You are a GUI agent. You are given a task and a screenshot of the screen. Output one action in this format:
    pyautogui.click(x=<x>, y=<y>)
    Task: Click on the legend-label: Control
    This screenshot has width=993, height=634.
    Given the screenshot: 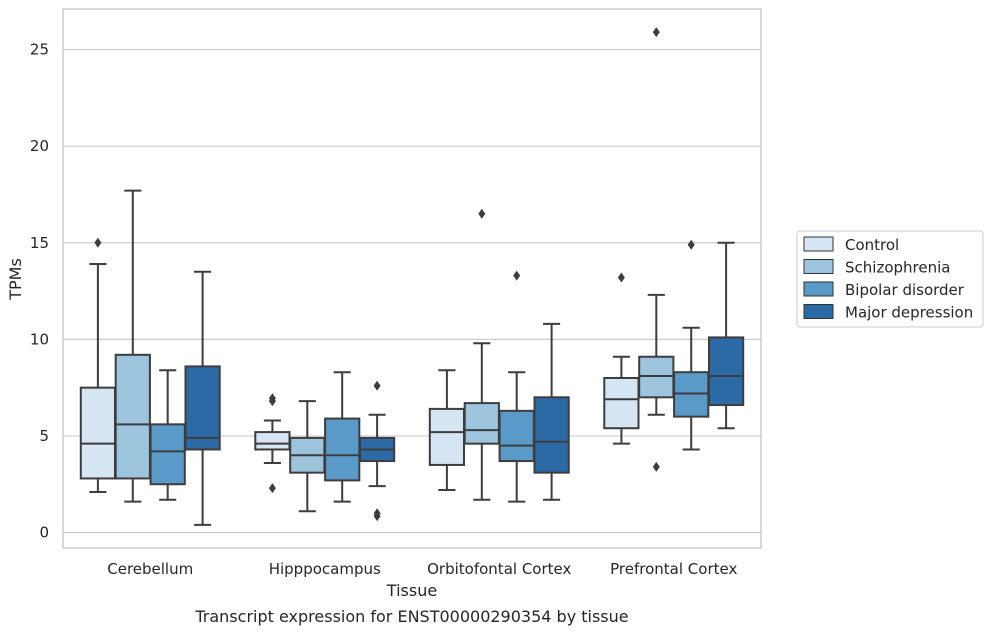 What is the action you would take?
    pyautogui.click(x=872, y=245)
    